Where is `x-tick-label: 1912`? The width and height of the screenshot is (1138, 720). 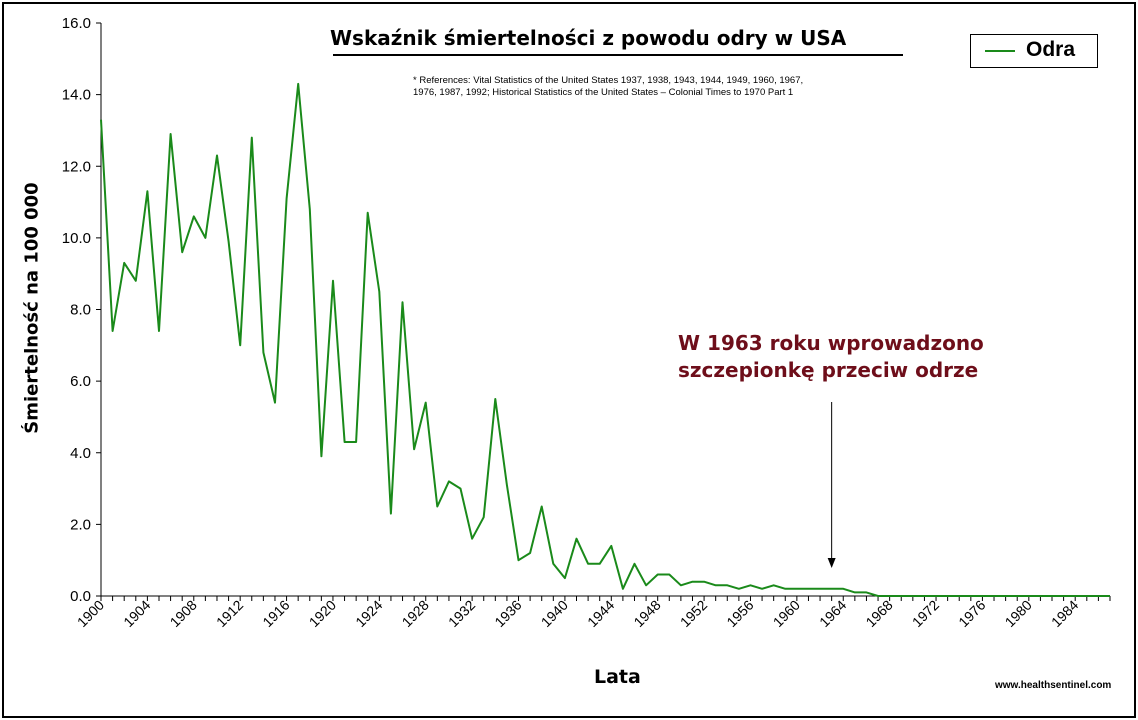 x-tick-label: 1912 is located at coordinates (229, 613).